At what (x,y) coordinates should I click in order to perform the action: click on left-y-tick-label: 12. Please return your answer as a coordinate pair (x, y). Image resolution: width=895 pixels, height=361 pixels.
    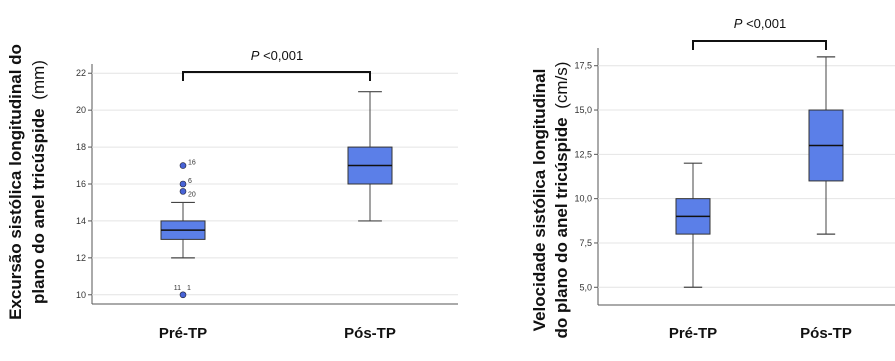
    Looking at the image, I should click on (81, 258).